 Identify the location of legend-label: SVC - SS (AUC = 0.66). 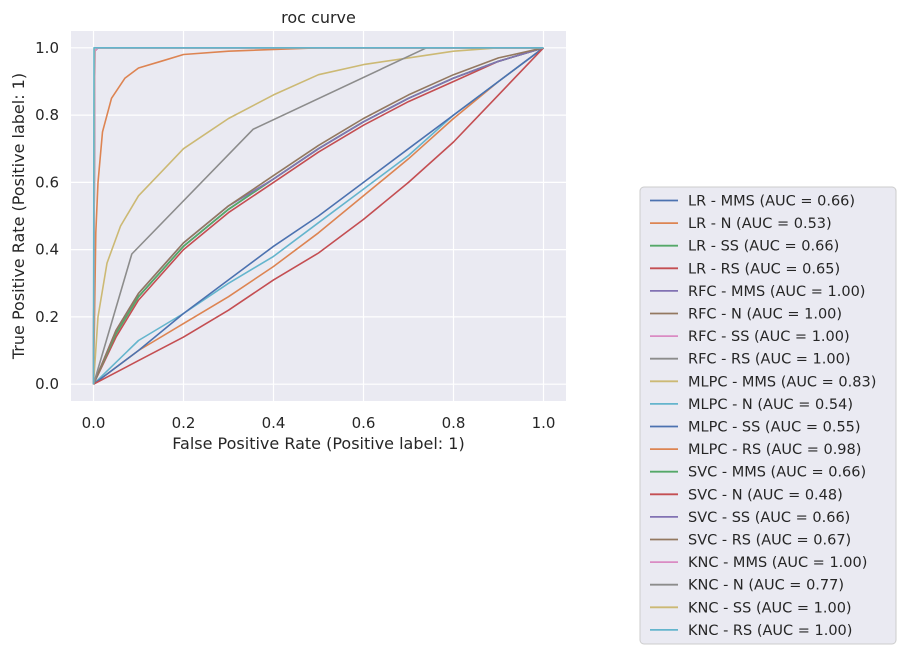
(769, 518).